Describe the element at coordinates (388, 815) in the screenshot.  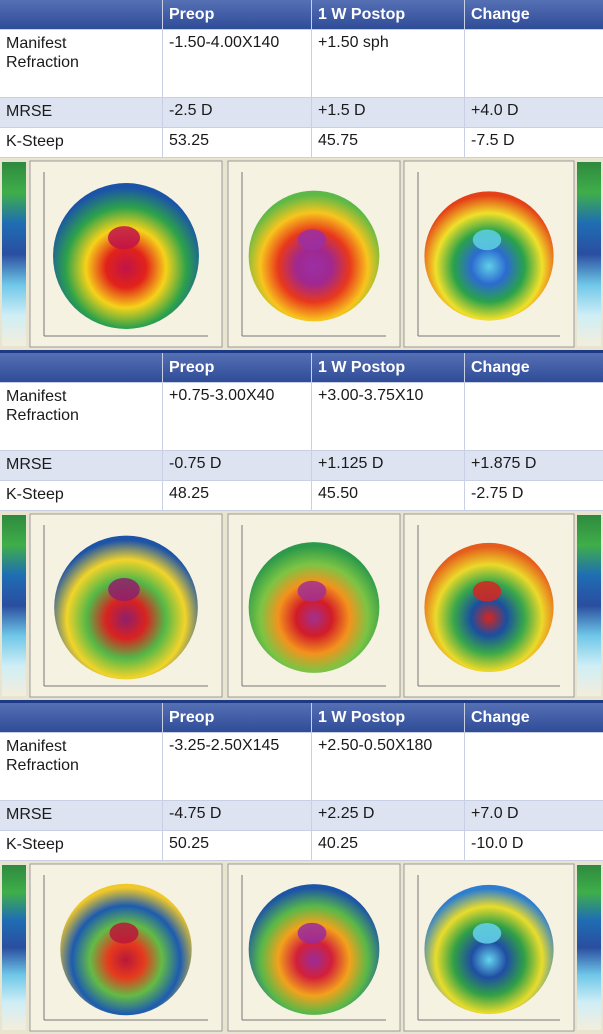
I see `table-cell: +2.25 D` at that location.